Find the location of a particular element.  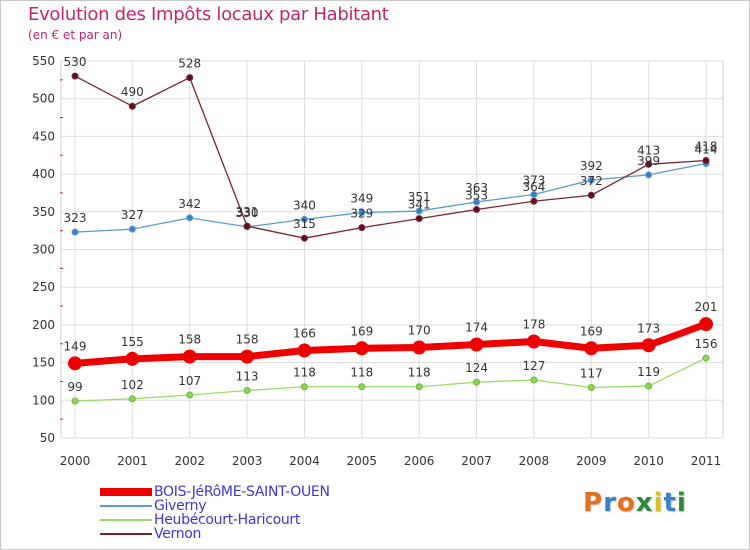

data-label: 173 is located at coordinates (648, 328).